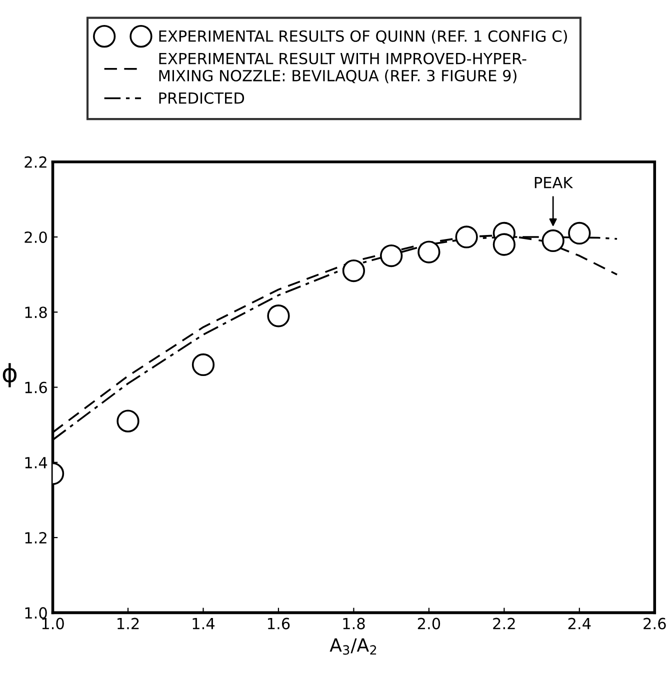 This screenshot has height=680, width=668. What do you see at coordinates (201, 98) in the screenshot?
I see `legend-label: PREDICTED` at bounding box center [201, 98].